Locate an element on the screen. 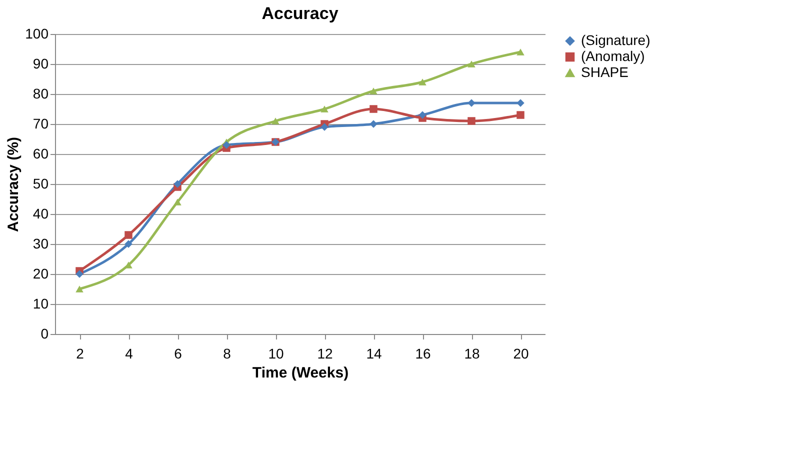 Image resolution: width=790 pixels, height=455 pixels. y-axis-title: Accuracy (%) is located at coordinates (13, 184).